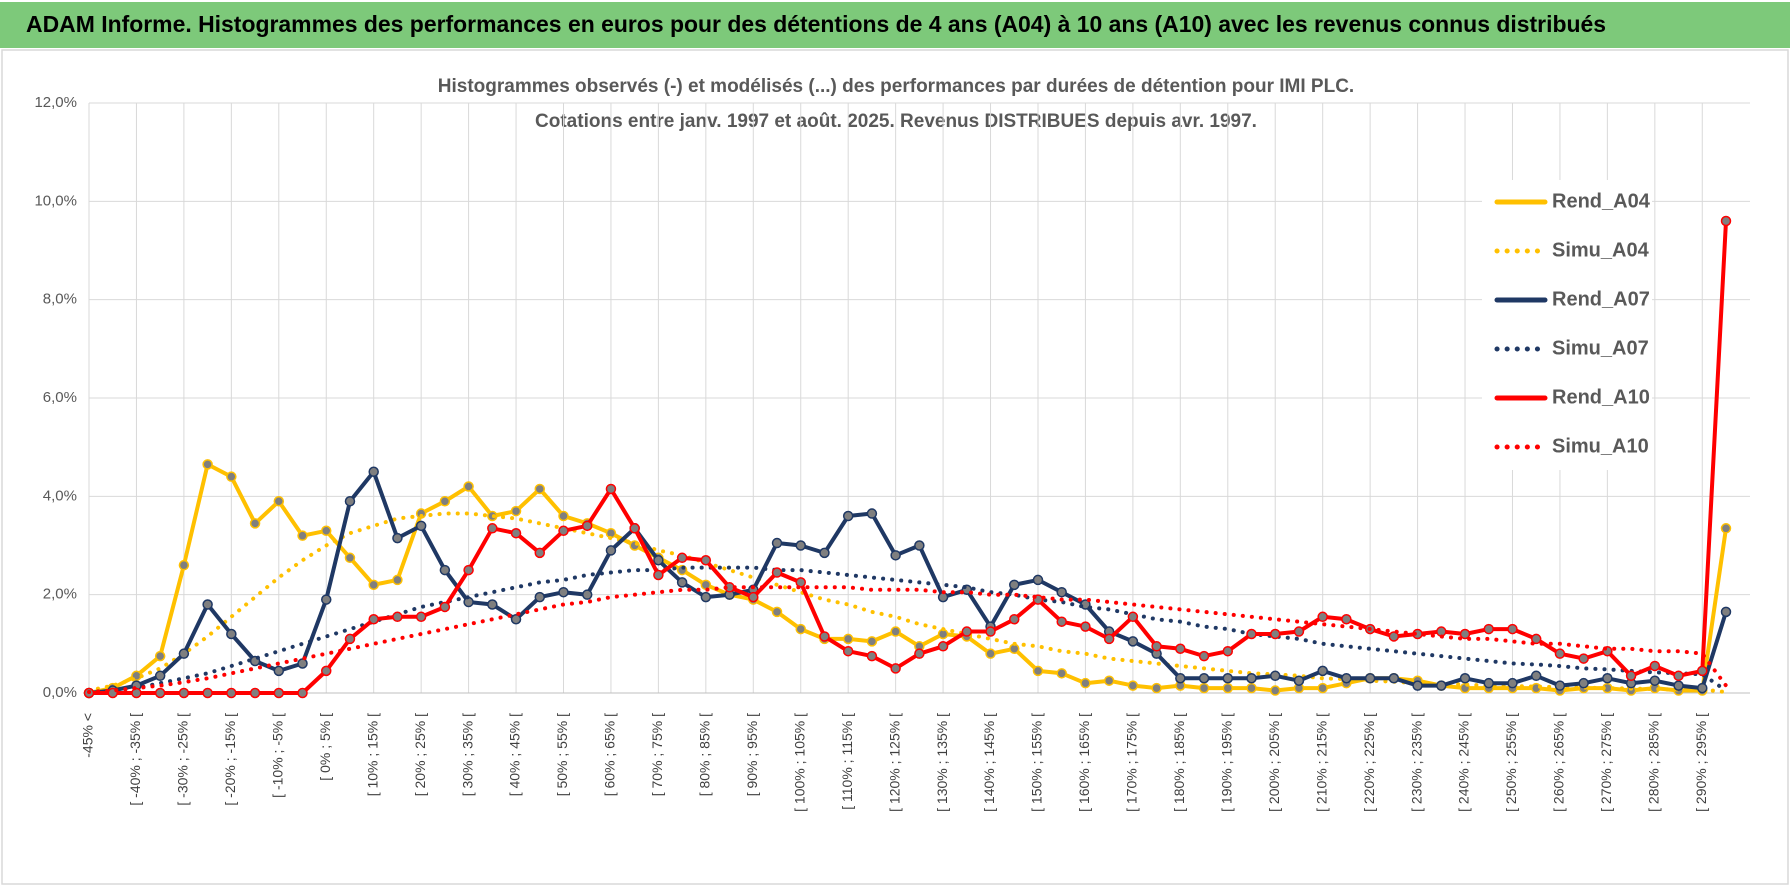  I want to click on x-tick-label: [ 240% ; 245% [, so click(1464, 762).